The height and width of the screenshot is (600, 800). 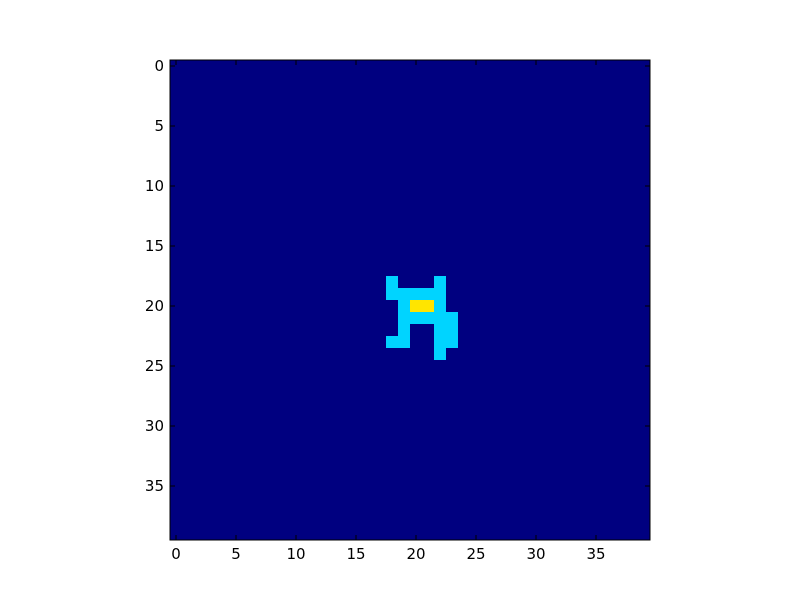 I want to click on y-tick-label: 0, so click(x=159, y=66).